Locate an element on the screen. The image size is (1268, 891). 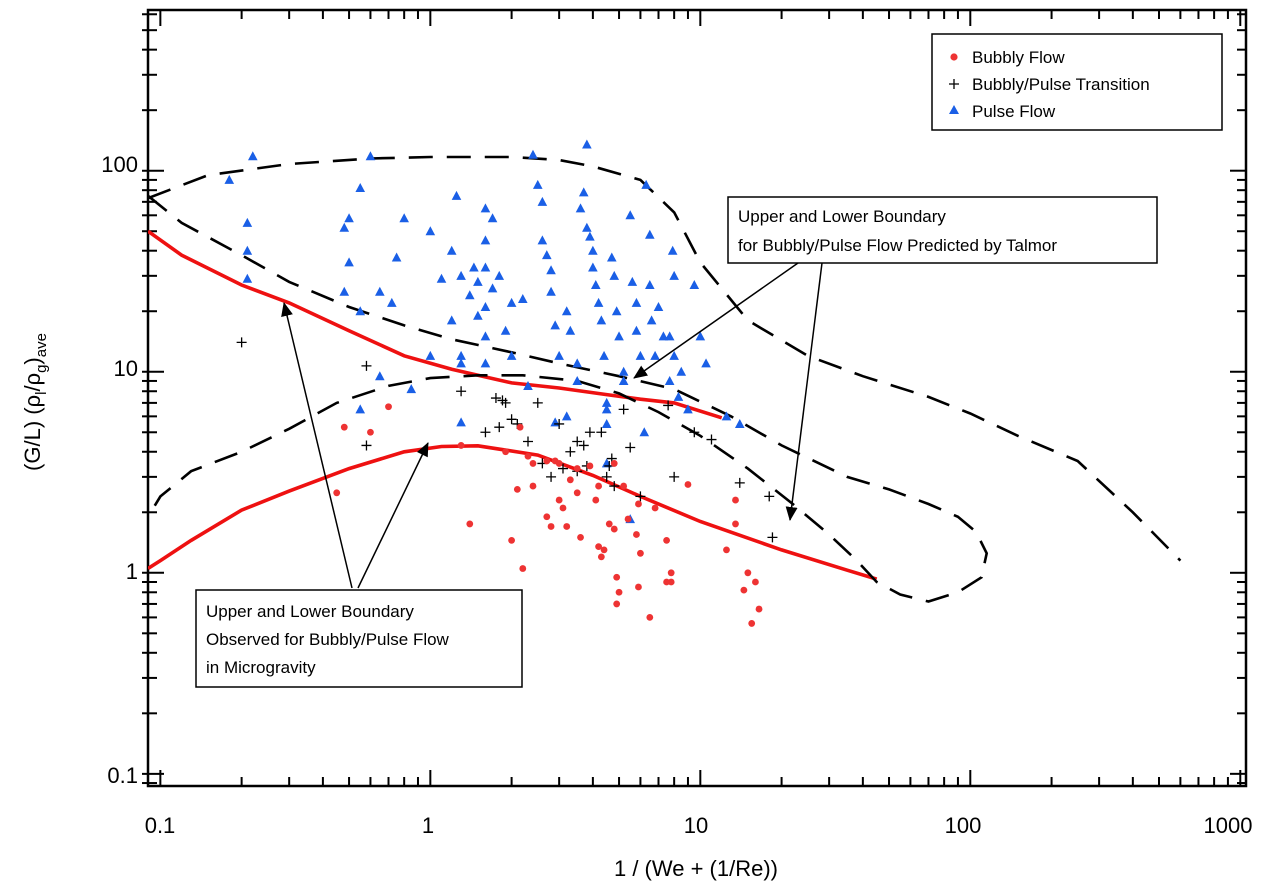
x-tick-labels: 0.1 1 10 100 1000 is located at coordinates (699, 825).